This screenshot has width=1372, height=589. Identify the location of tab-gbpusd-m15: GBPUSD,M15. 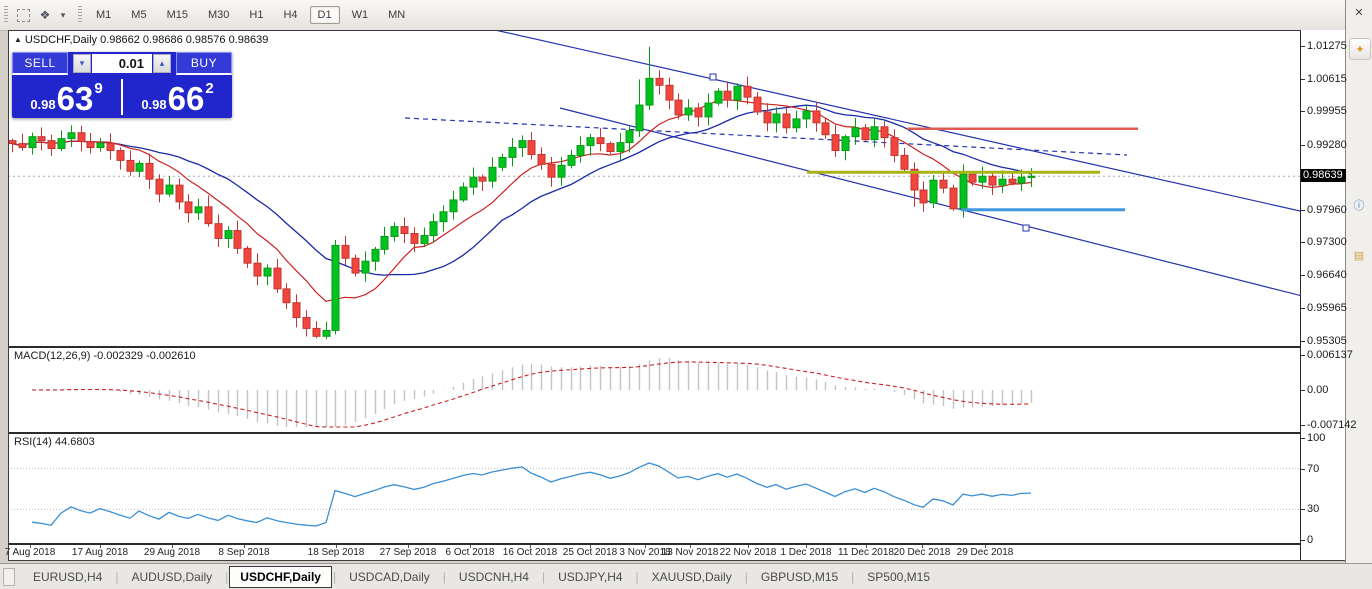
(799, 577).